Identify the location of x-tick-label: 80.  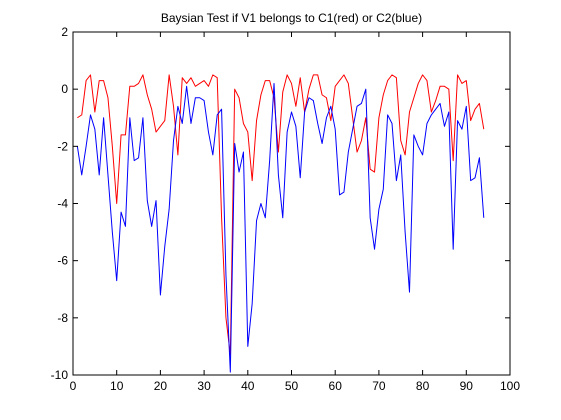
(423, 386).